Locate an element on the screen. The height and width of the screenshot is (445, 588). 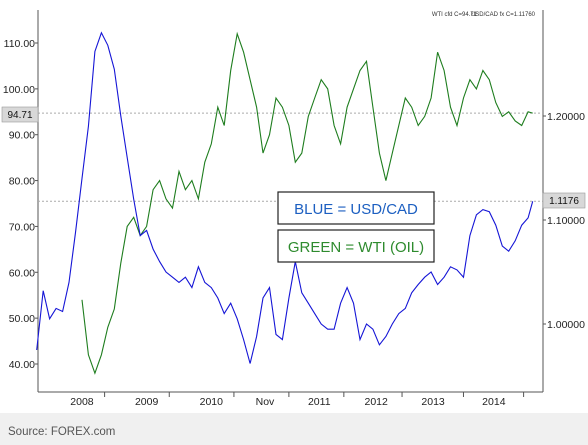
x-tick-label: 2009 is located at coordinates (147, 402).